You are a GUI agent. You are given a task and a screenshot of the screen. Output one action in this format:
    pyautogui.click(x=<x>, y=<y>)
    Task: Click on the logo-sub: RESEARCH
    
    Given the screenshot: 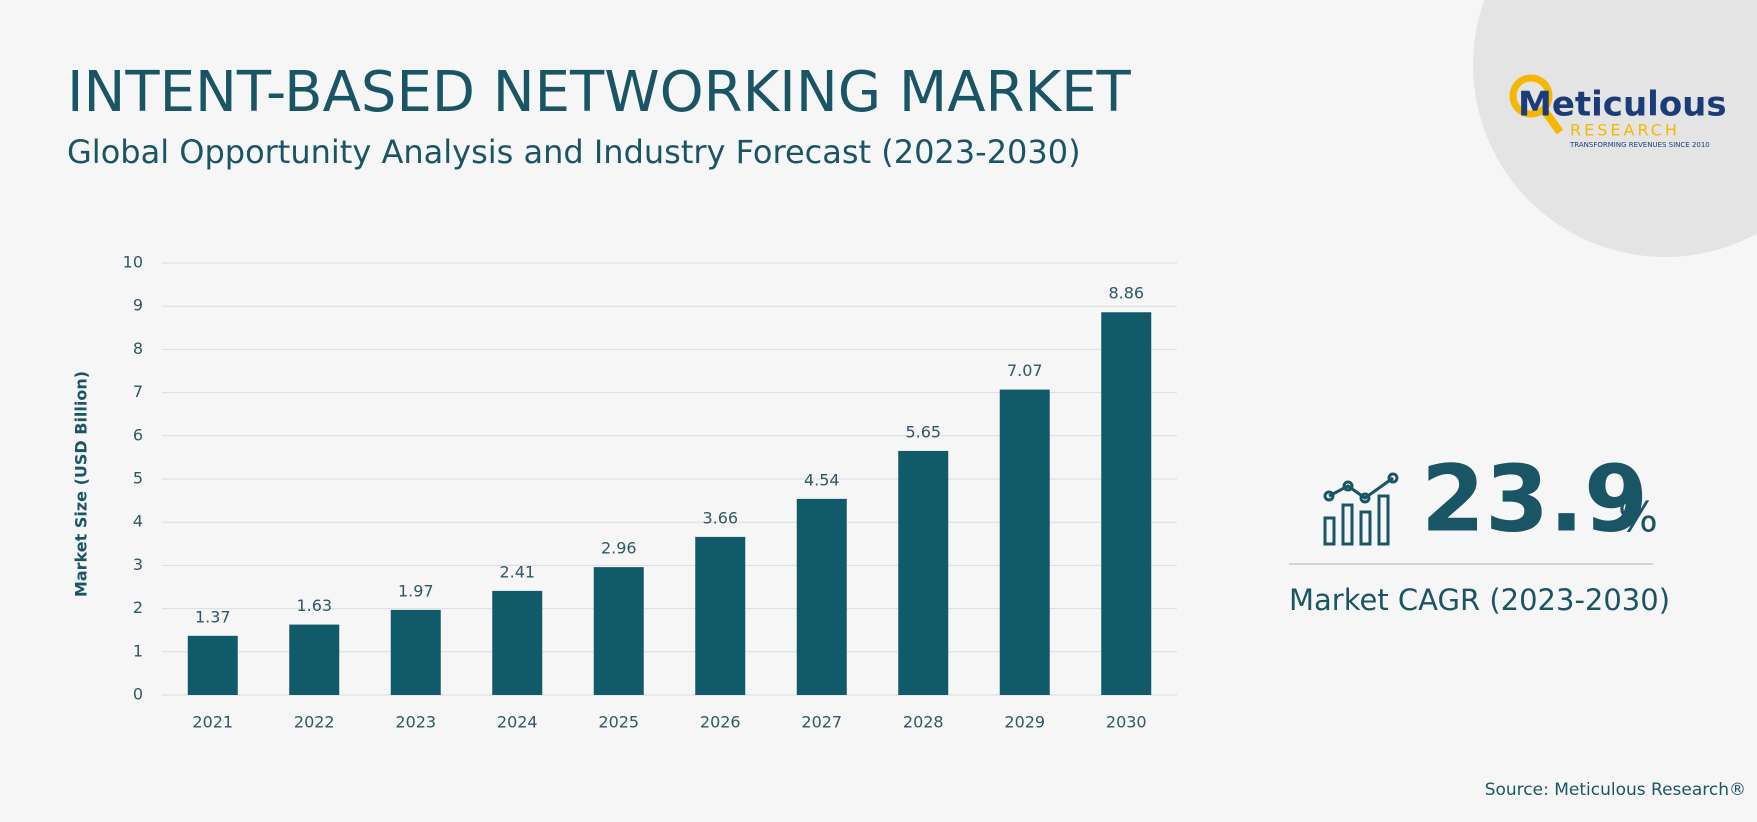 What is the action you would take?
    pyautogui.click(x=1625, y=130)
    